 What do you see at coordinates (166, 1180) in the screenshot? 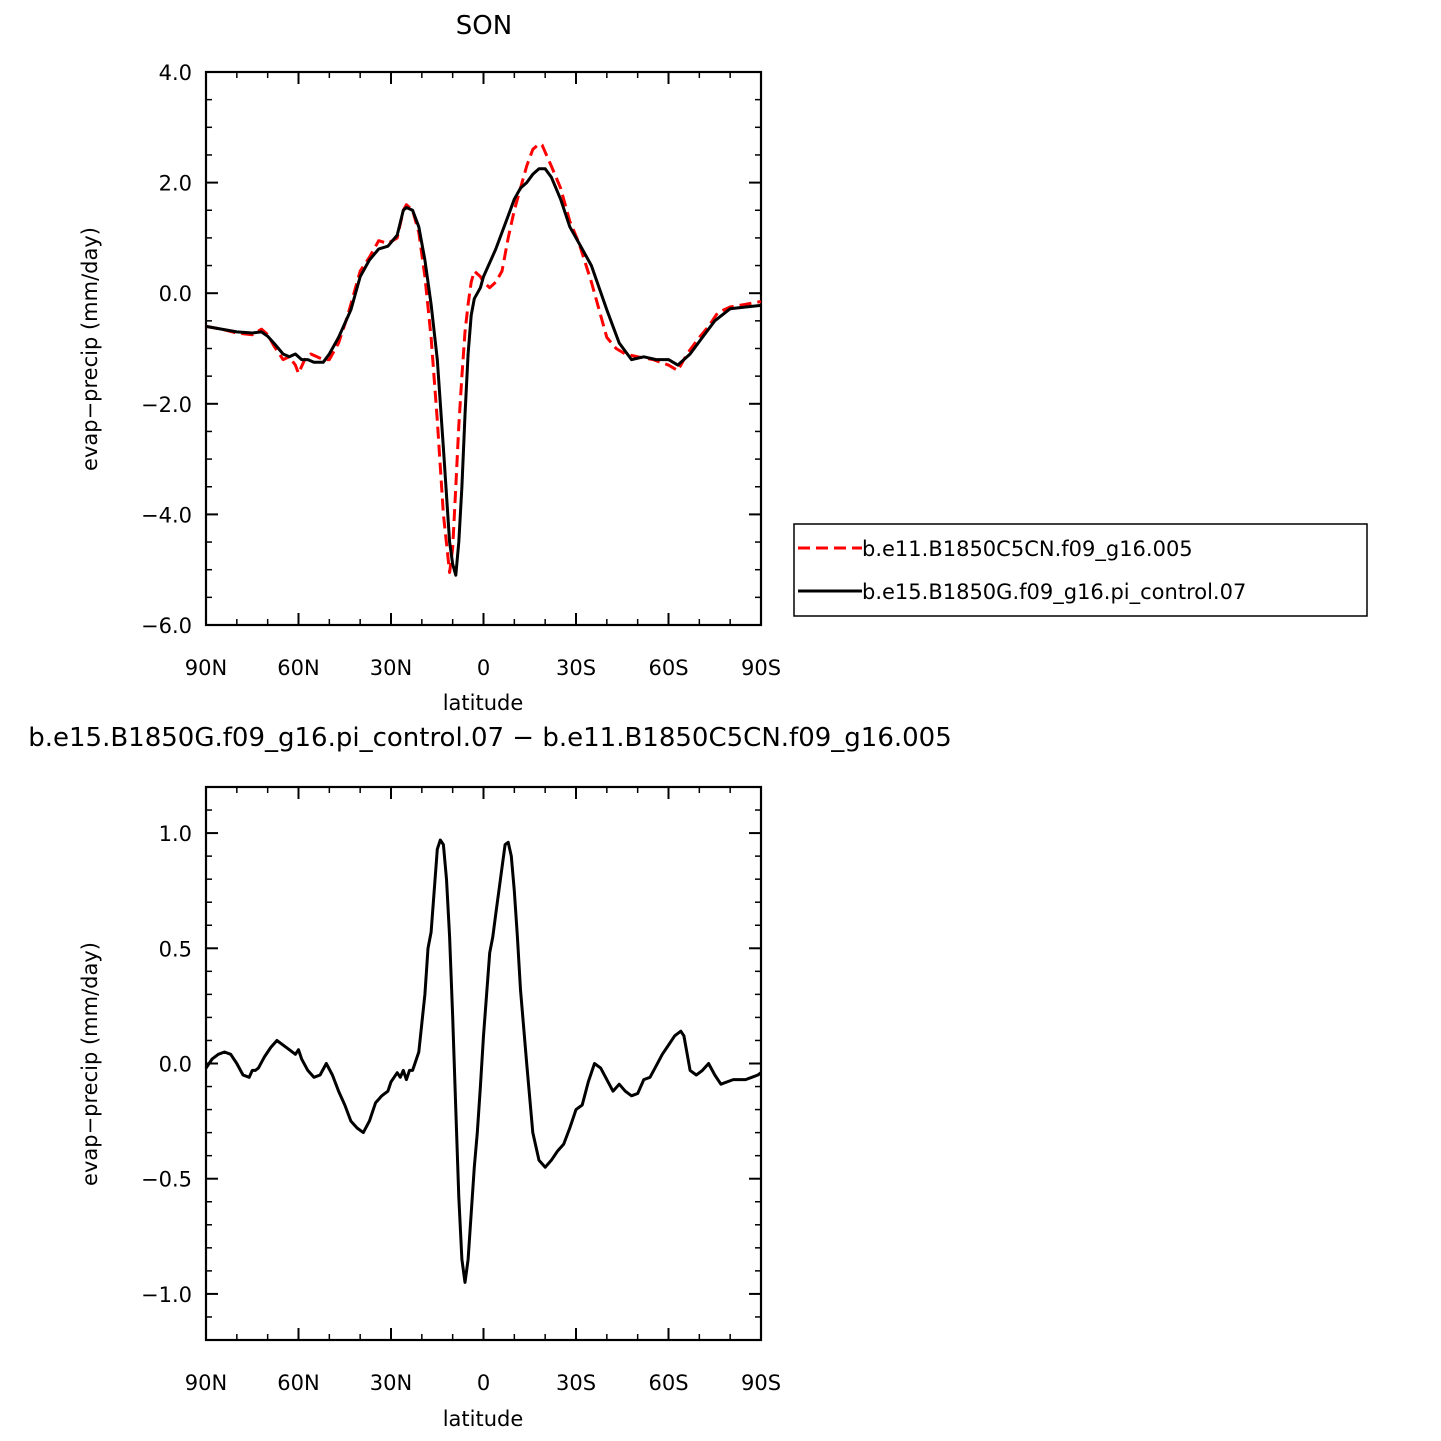
I see `bottom-ytick-label: −0.5` at bounding box center [166, 1180].